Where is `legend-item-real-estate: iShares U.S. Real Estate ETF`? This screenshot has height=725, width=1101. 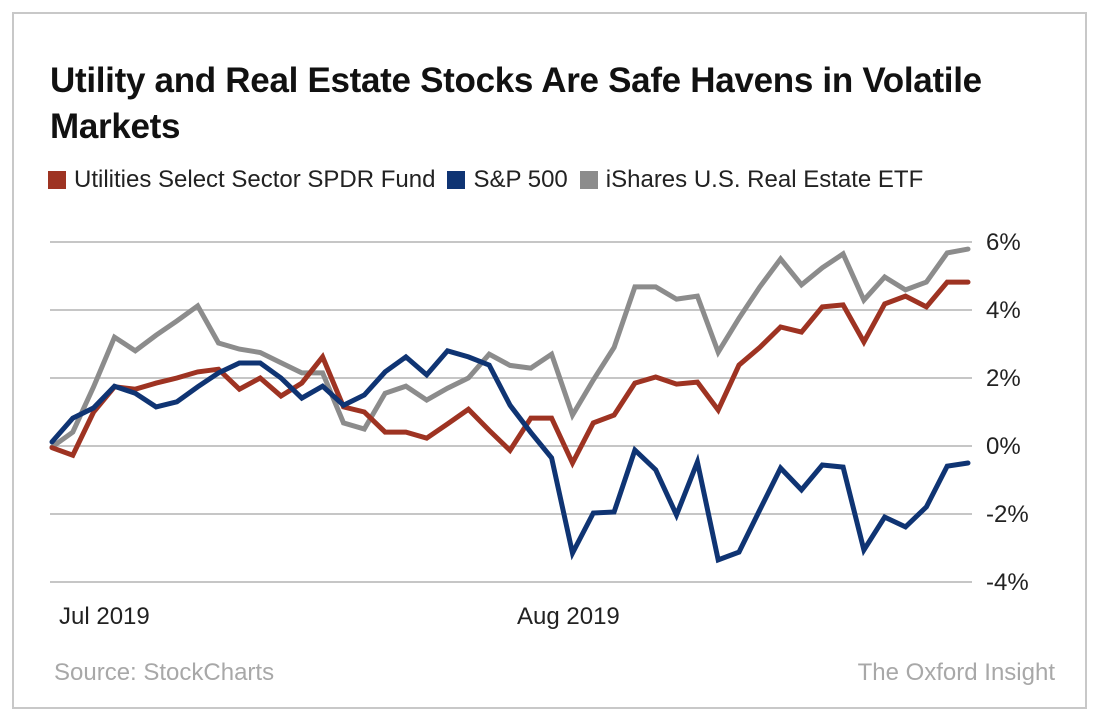
legend-item-real-estate: iShares U.S. Real Estate ETF is located at coordinates (751, 180).